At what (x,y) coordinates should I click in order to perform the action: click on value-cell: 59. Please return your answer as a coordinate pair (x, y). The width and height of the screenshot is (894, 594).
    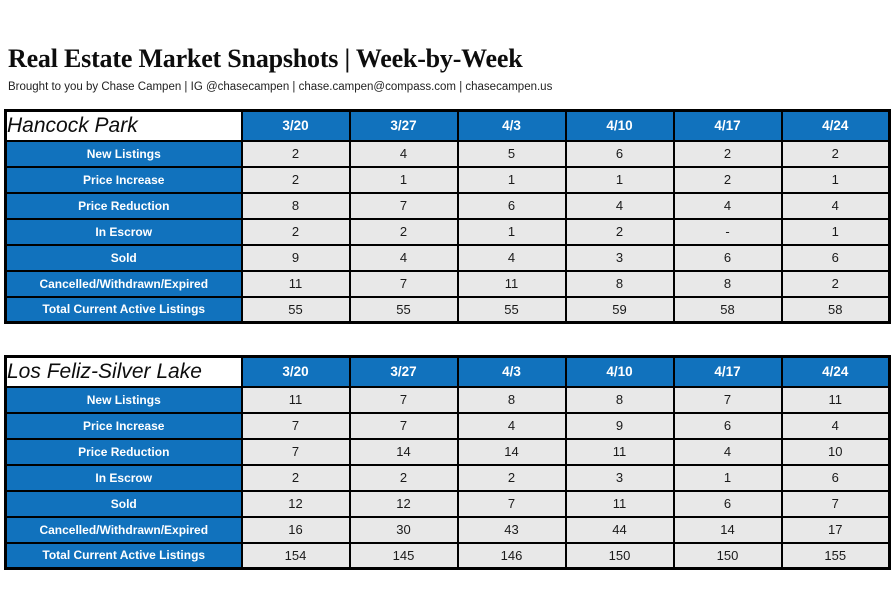
    Looking at the image, I should click on (619, 309).